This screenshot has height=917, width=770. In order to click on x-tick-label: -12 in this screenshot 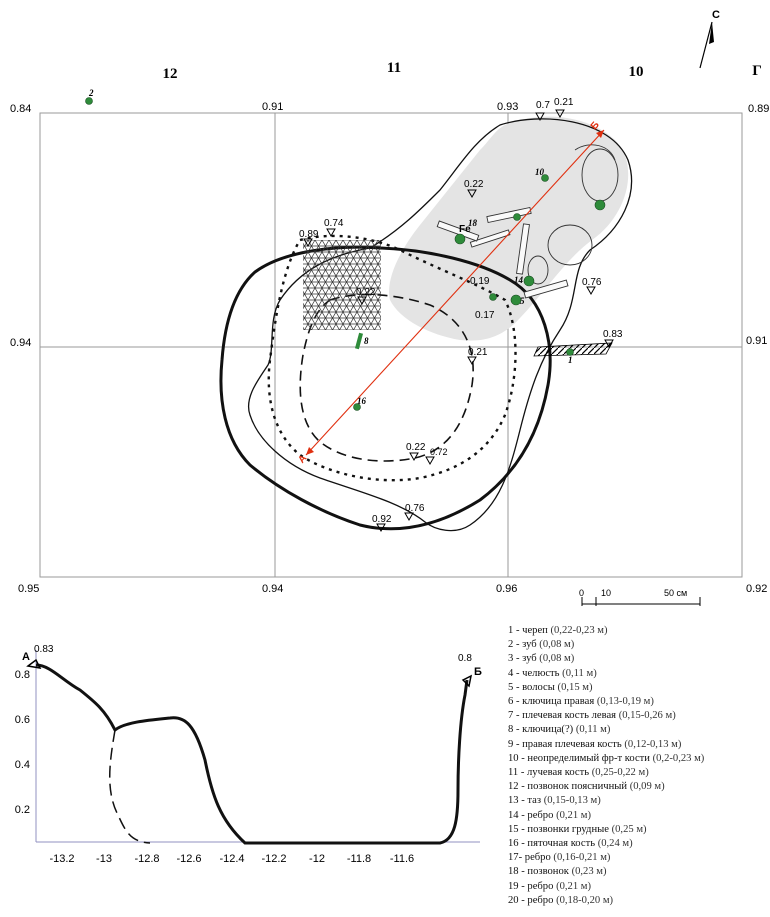, I will do `click(317, 859)`.